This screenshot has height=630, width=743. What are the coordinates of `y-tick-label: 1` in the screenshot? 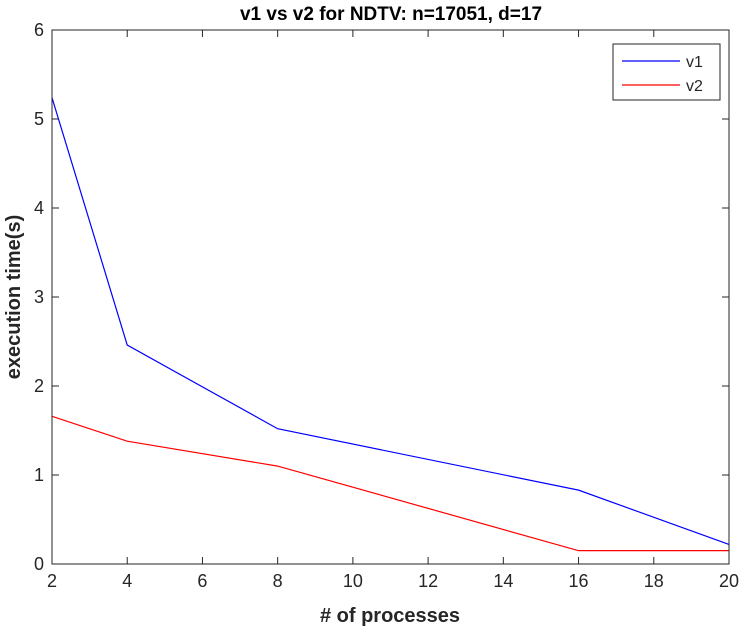 It's located at (39, 475).